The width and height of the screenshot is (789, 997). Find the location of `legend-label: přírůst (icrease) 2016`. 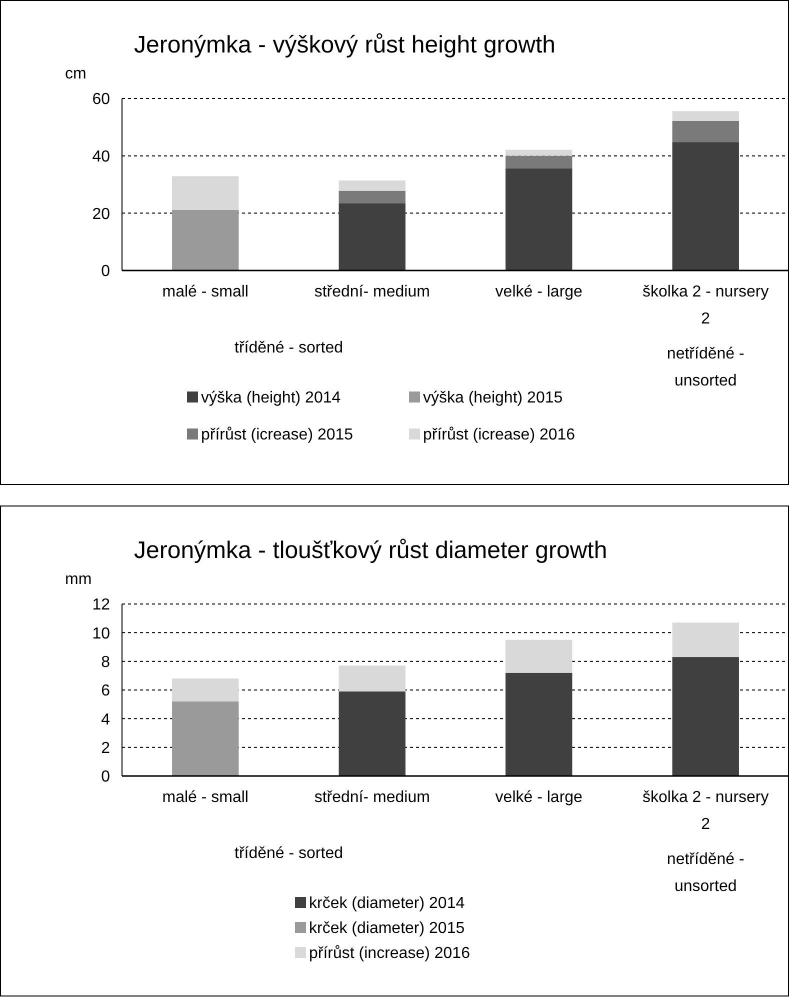

legend-label: přírůst (icrease) 2016 is located at coordinates (499, 435).